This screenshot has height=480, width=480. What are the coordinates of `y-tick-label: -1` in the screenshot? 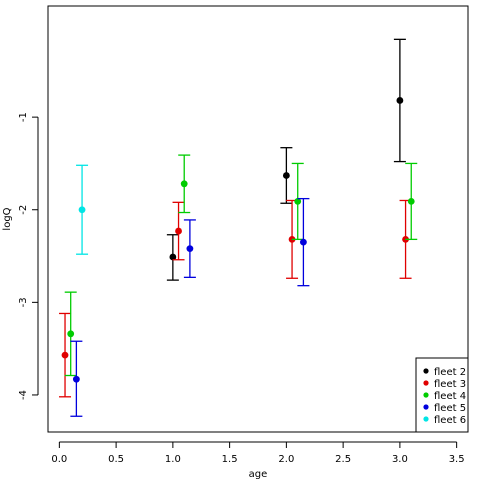 It's located at (23, 117).